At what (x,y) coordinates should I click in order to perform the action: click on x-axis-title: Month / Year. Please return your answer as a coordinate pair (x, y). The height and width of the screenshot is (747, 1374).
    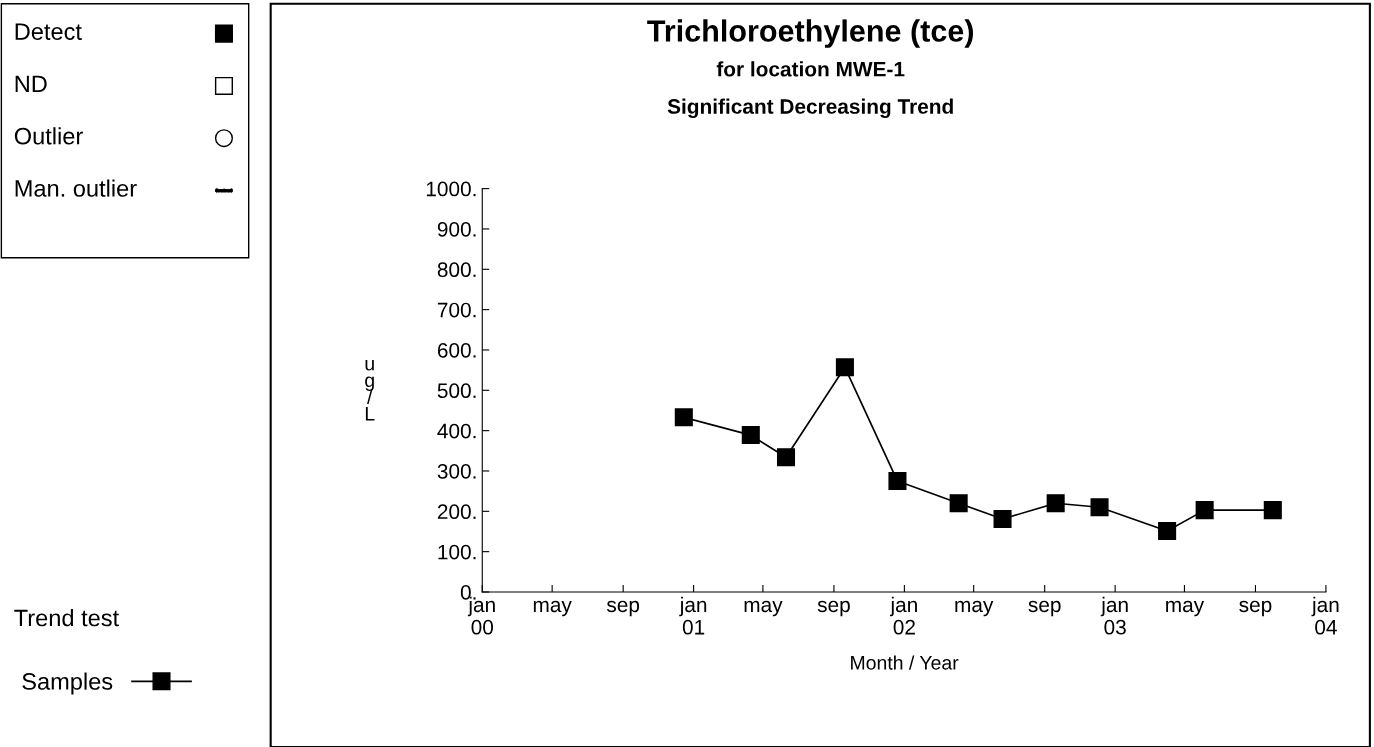
    Looking at the image, I should click on (905, 662).